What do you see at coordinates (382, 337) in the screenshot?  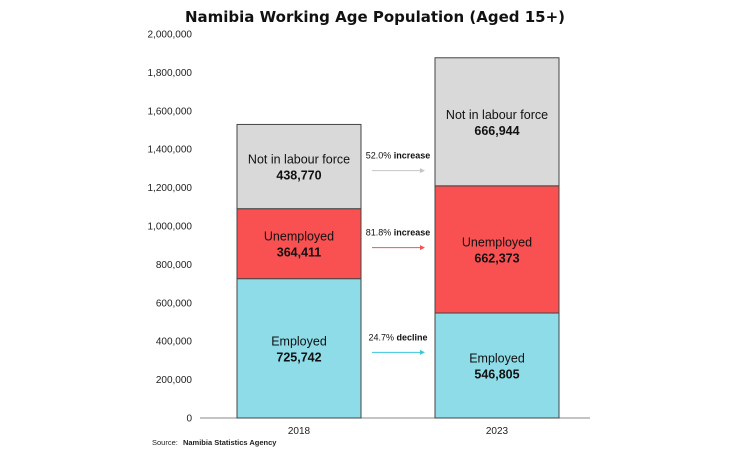 I see `change-percent: 24.7%` at bounding box center [382, 337].